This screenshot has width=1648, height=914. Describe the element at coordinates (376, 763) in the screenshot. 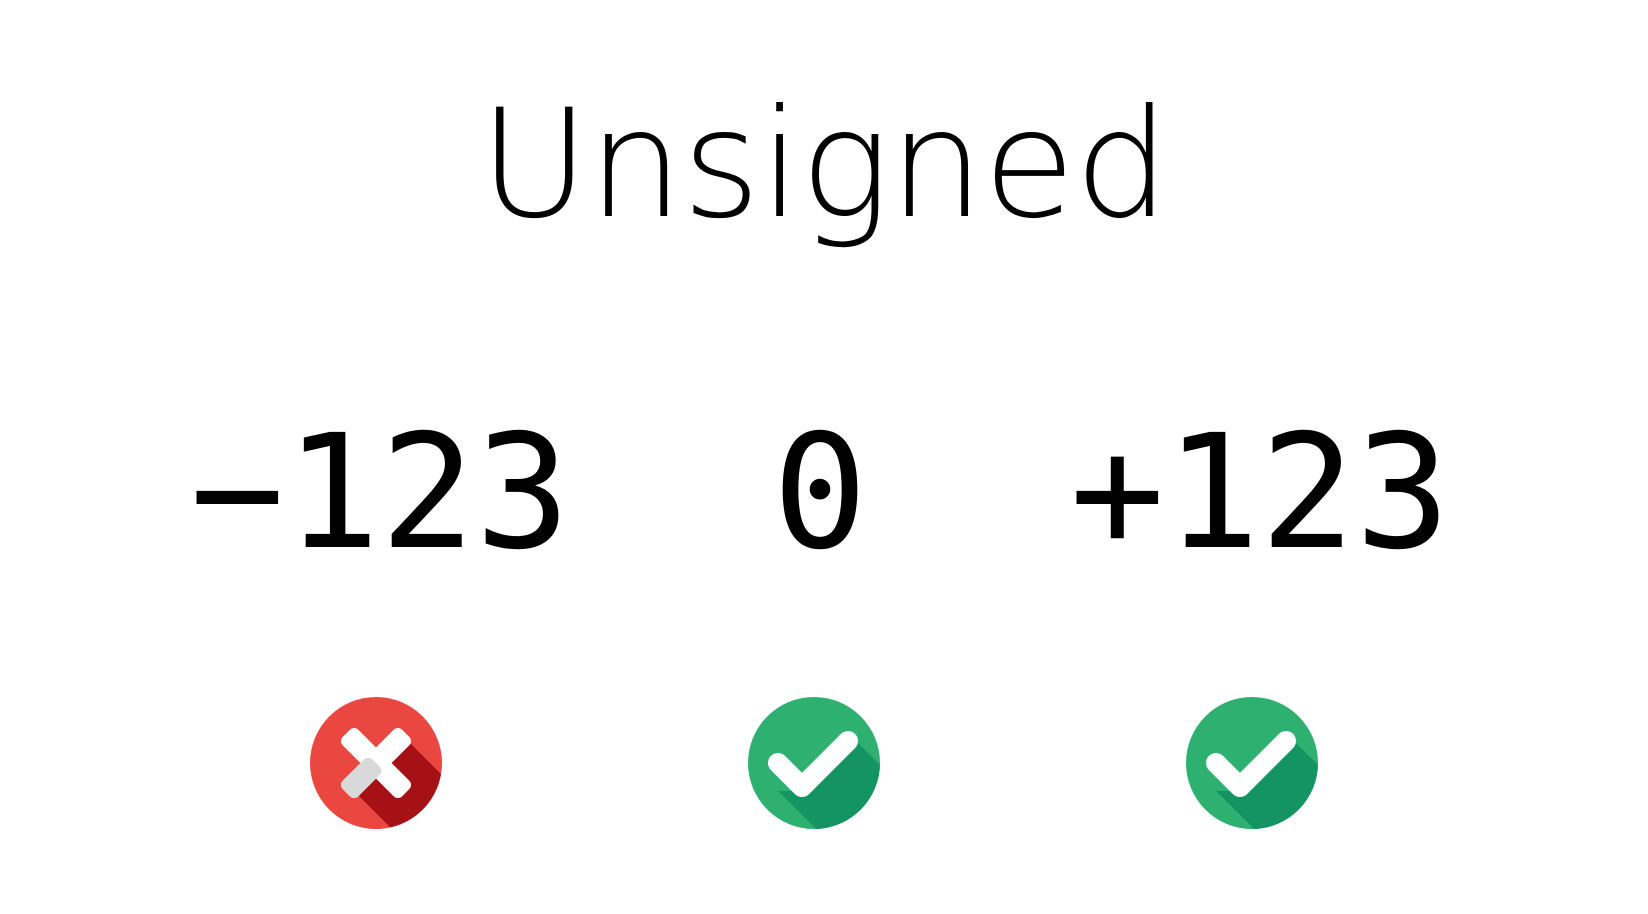

I see `cross-icon` at that location.